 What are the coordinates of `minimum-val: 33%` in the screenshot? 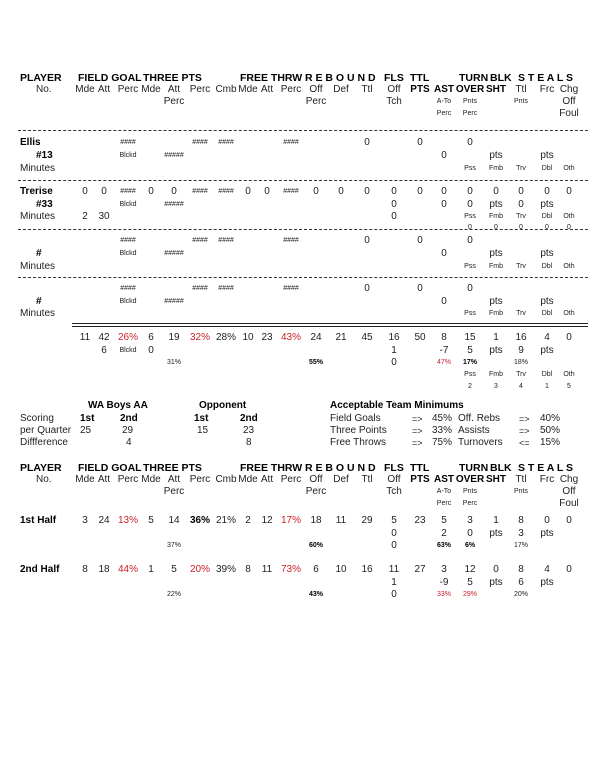 It's located at (442, 430).